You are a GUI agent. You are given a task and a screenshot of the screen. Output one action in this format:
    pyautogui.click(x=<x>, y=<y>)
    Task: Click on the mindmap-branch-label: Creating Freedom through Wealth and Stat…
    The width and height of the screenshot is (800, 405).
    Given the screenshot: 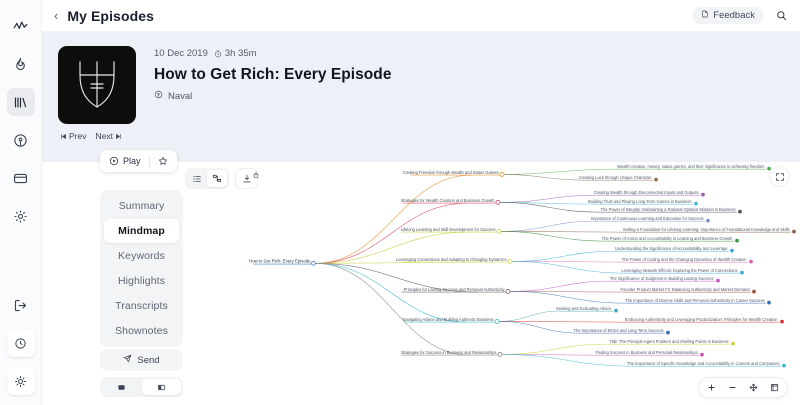 What is the action you would take?
    pyautogui.click(x=451, y=172)
    